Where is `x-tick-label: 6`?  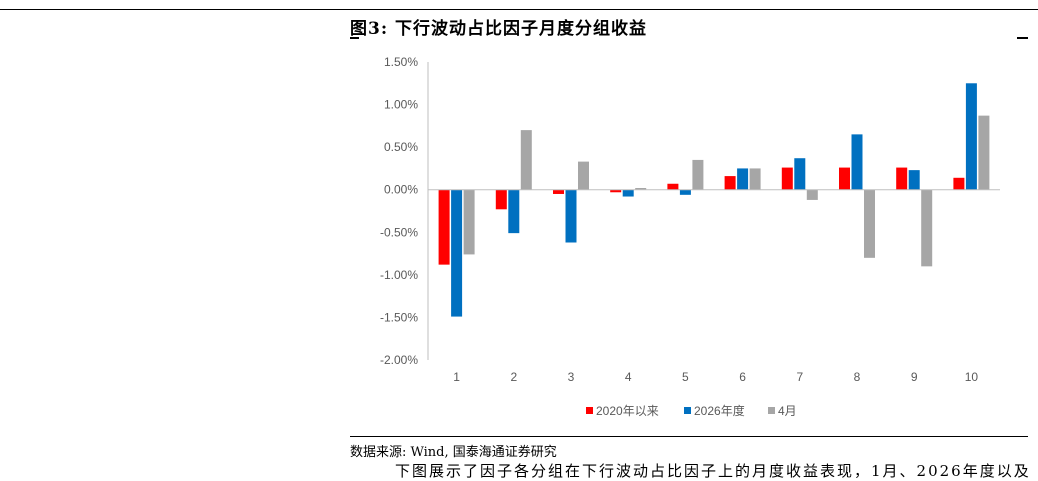
x-tick-label: 6 is located at coordinates (742, 377).